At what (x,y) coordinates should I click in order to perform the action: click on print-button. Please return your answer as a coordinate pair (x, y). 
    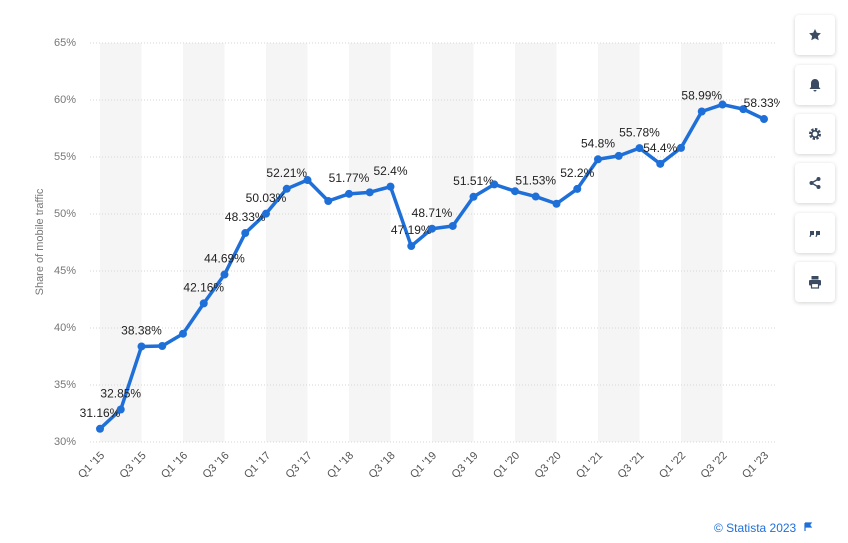
    Looking at the image, I should click on (815, 282).